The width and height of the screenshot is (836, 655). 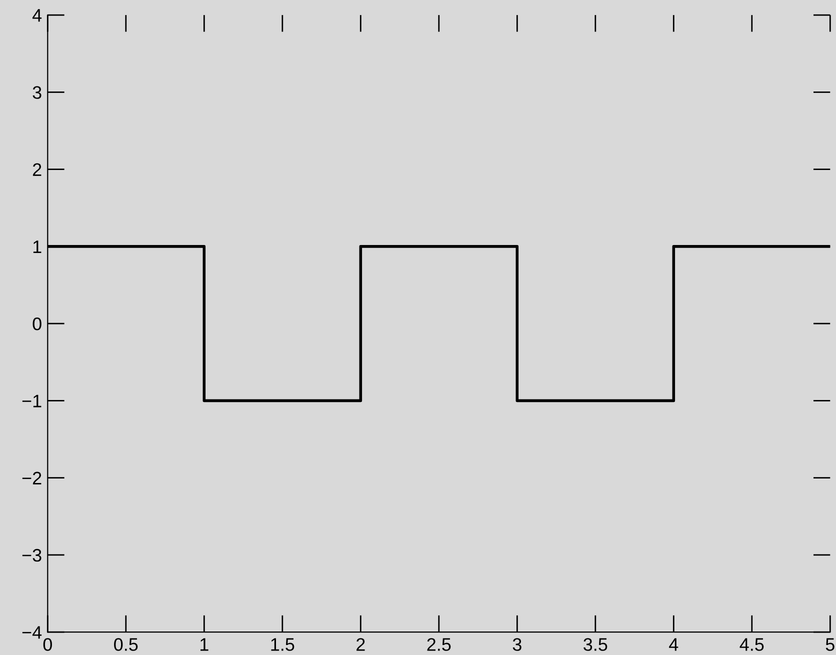 I want to click on x-tick-label: 0, so click(x=47, y=644).